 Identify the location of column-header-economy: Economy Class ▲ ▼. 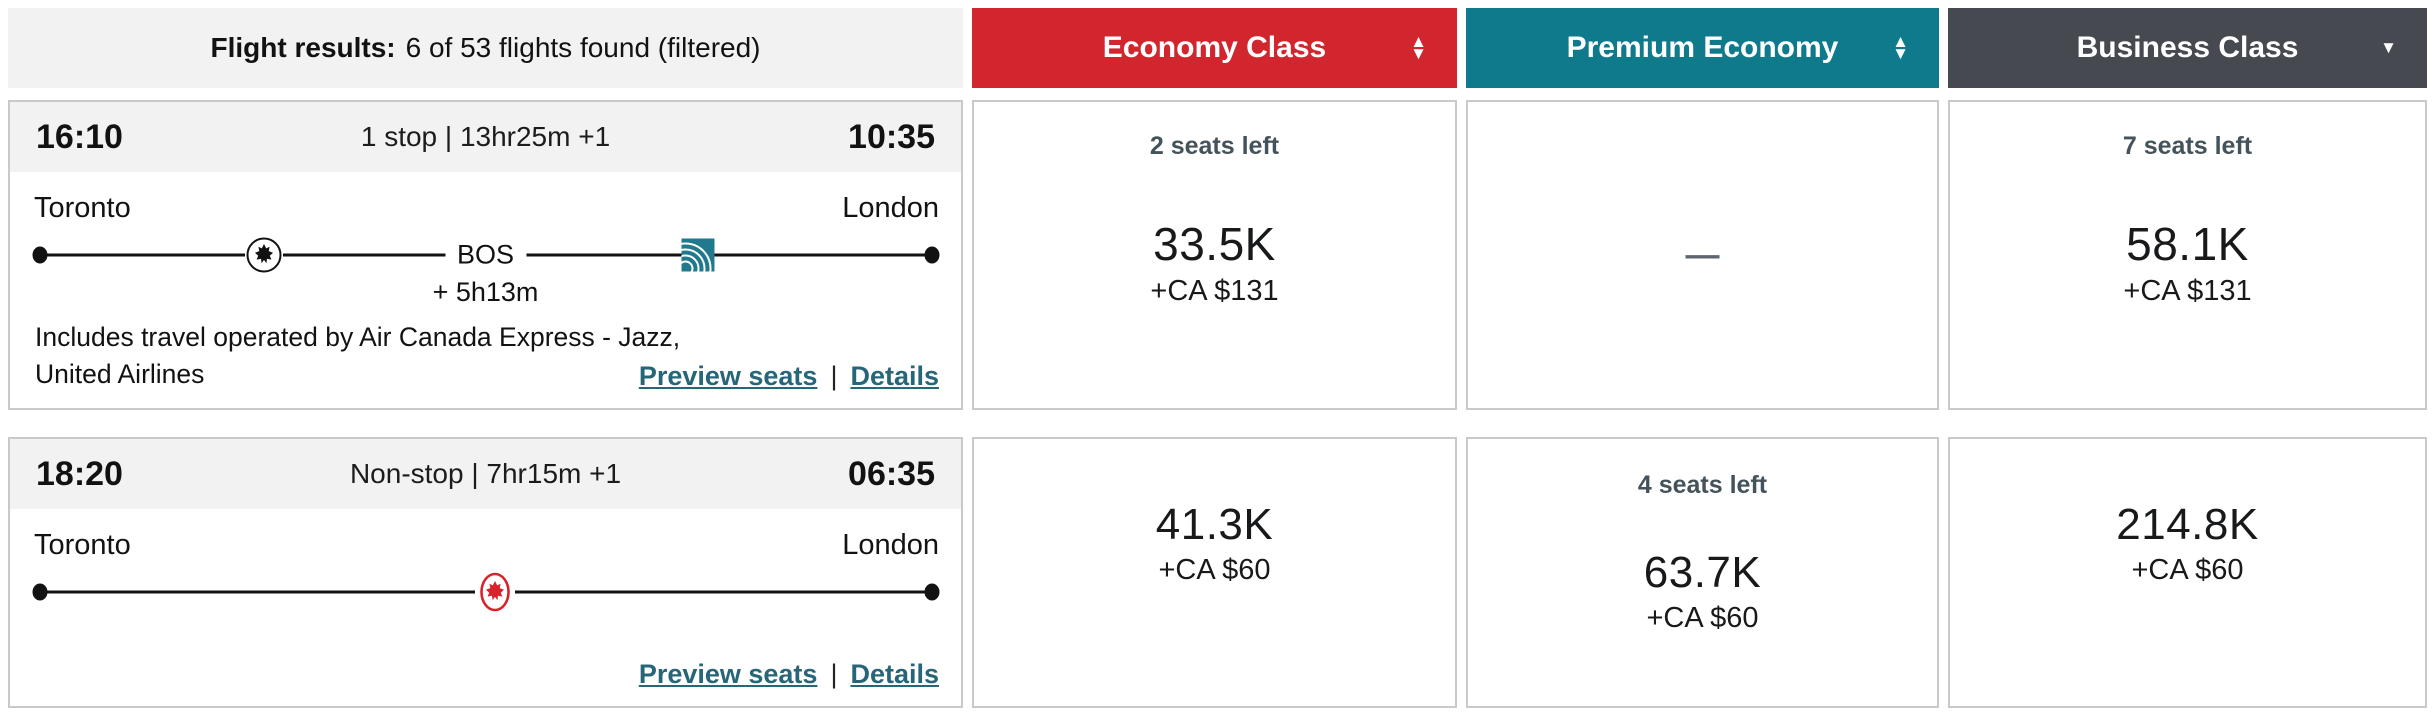
(1214, 48).